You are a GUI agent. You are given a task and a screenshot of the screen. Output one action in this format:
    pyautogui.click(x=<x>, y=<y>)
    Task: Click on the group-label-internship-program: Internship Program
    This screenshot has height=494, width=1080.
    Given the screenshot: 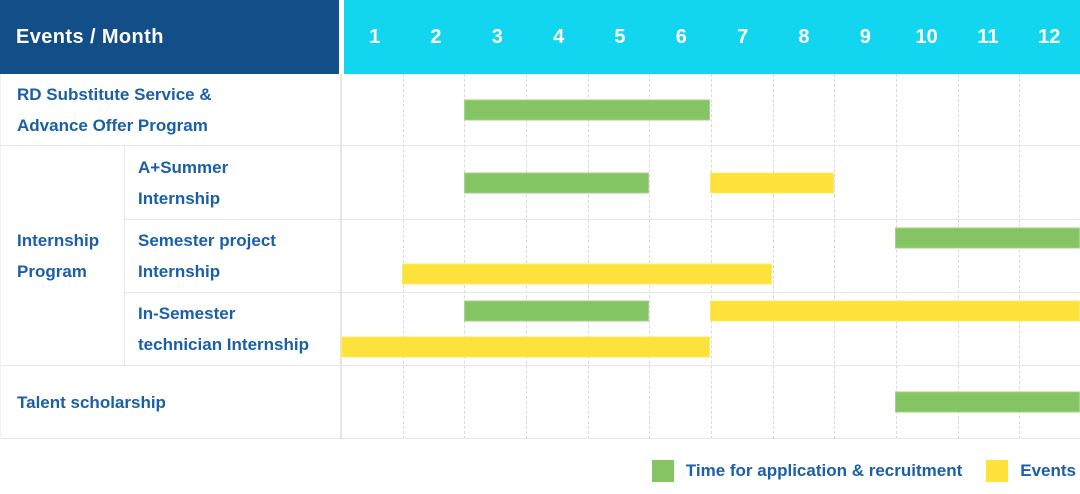 What is the action you would take?
    pyautogui.click(x=63, y=256)
    